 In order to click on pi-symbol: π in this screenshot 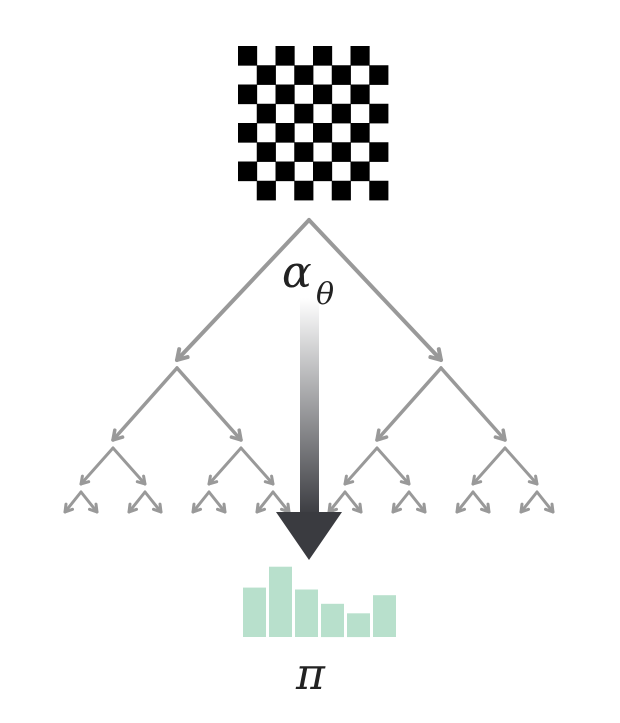, I will do `click(310, 674)`.